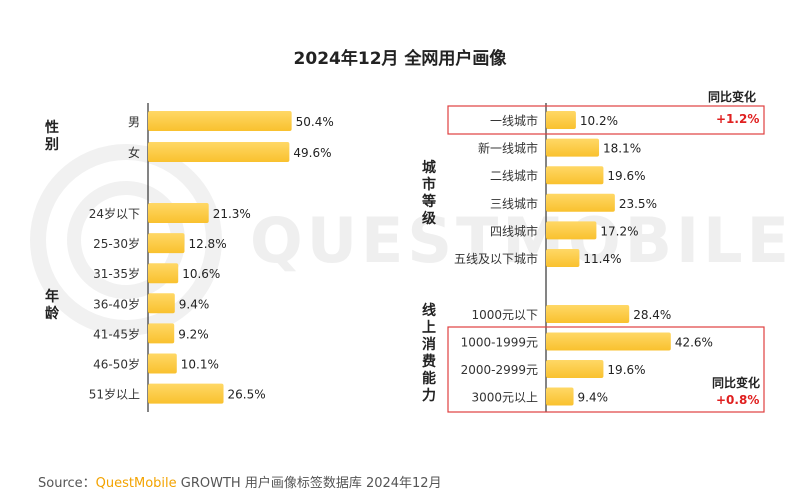 The height and width of the screenshot is (500, 800). Describe the element at coordinates (514, 230) in the screenshot. I see `city-category-label: 四线城市` at that location.